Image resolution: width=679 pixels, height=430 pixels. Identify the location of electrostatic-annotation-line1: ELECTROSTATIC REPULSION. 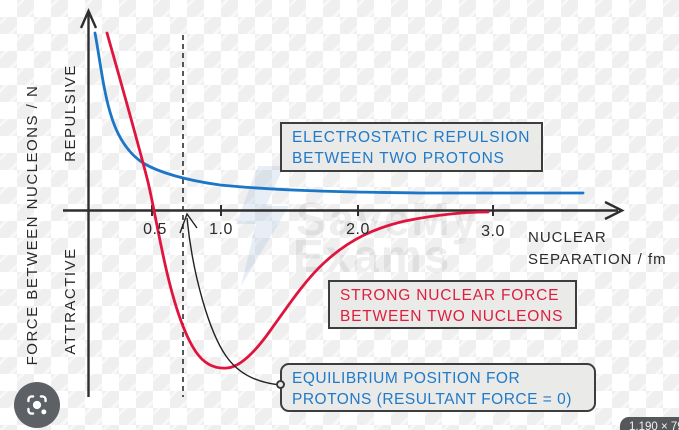
(411, 137).